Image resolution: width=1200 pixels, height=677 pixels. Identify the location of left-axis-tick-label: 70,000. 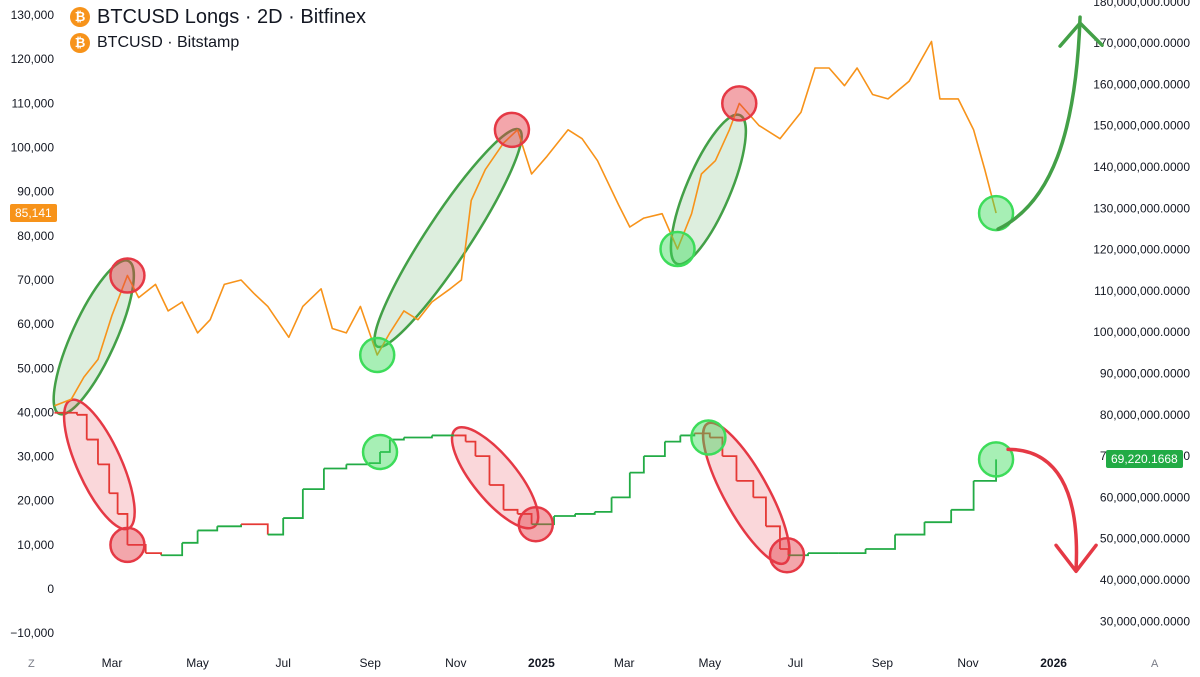
(35, 280).